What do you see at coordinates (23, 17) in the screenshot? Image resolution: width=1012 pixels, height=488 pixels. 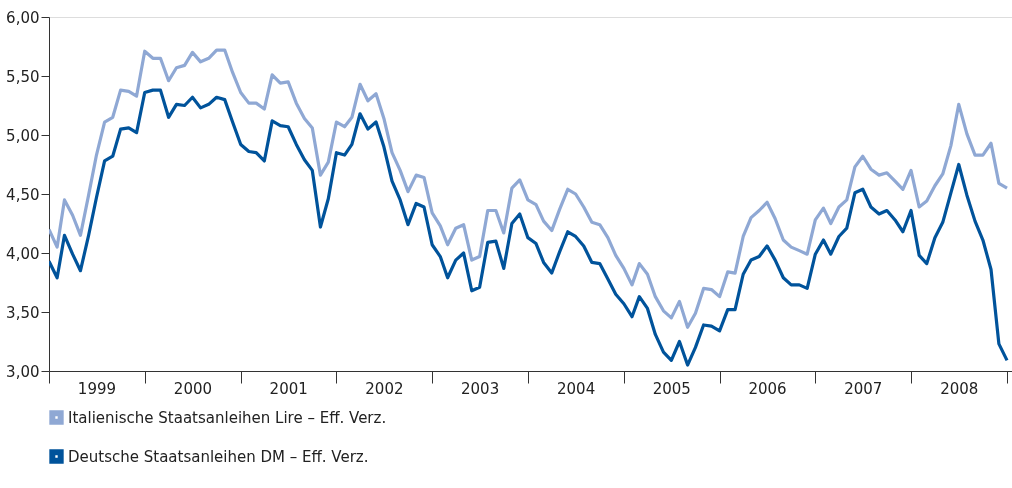 I see `y-tick-label: 6,00` at bounding box center [23, 17].